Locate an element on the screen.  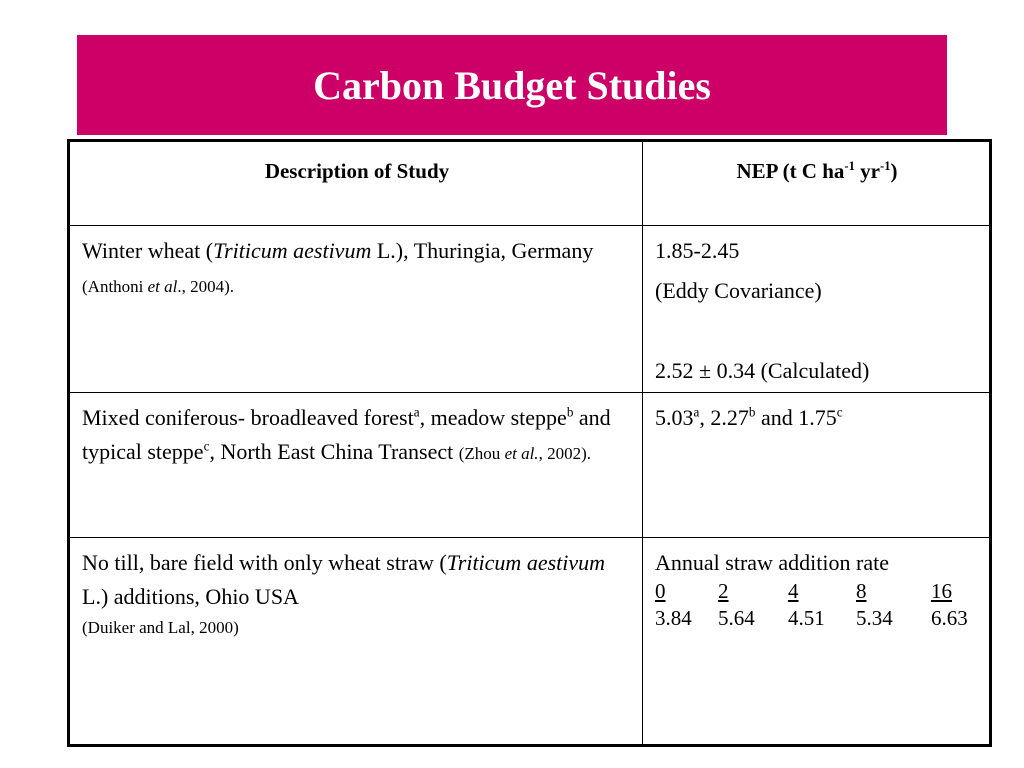
row1-citation: (Anthoni et al., 2004). is located at coordinates (158, 286).